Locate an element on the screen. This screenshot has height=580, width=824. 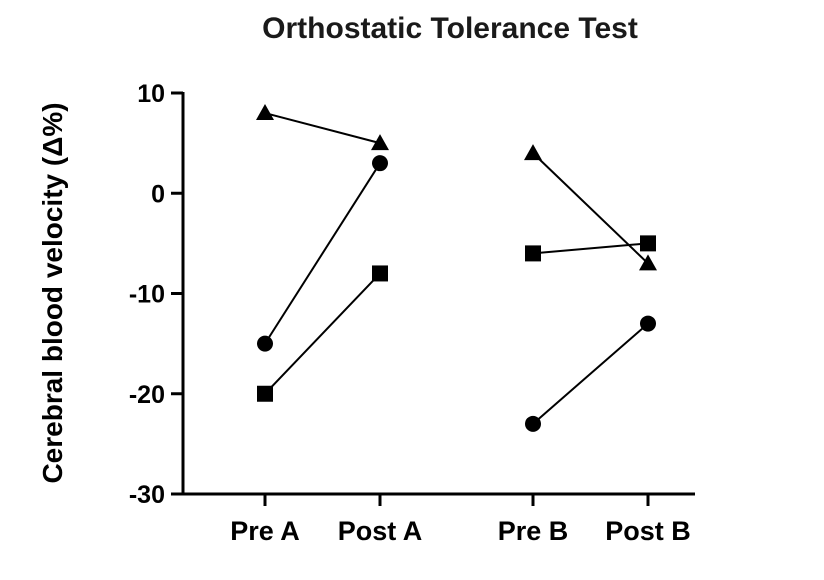
y-tick-label: 10 is located at coordinates (151, 94).